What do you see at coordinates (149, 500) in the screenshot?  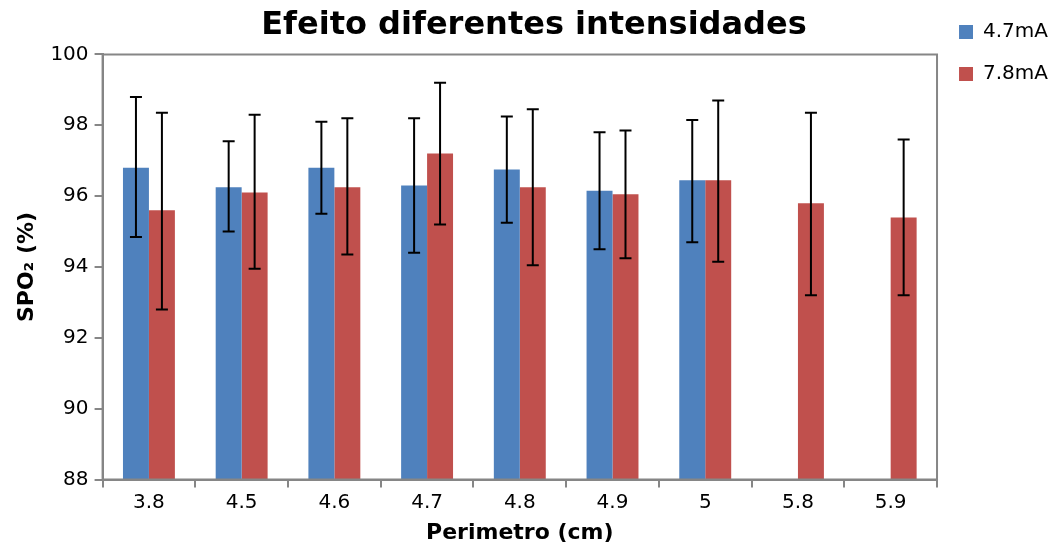 I see `x-tick-label: 3.8` at bounding box center [149, 500].